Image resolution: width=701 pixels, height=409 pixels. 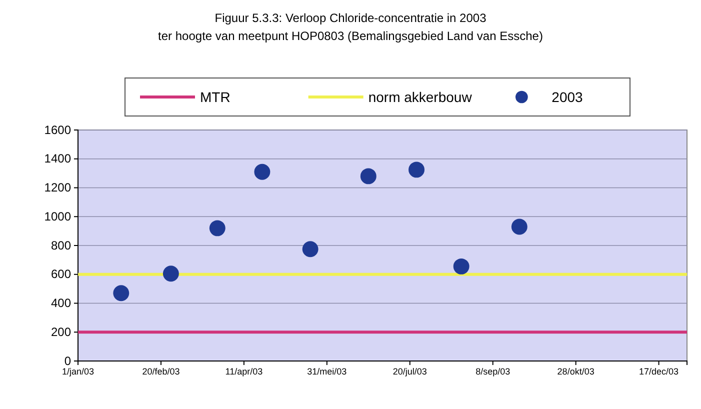 What do you see at coordinates (409, 371) in the screenshot?
I see `x-tick-label: 20/jul/03` at bounding box center [409, 371].